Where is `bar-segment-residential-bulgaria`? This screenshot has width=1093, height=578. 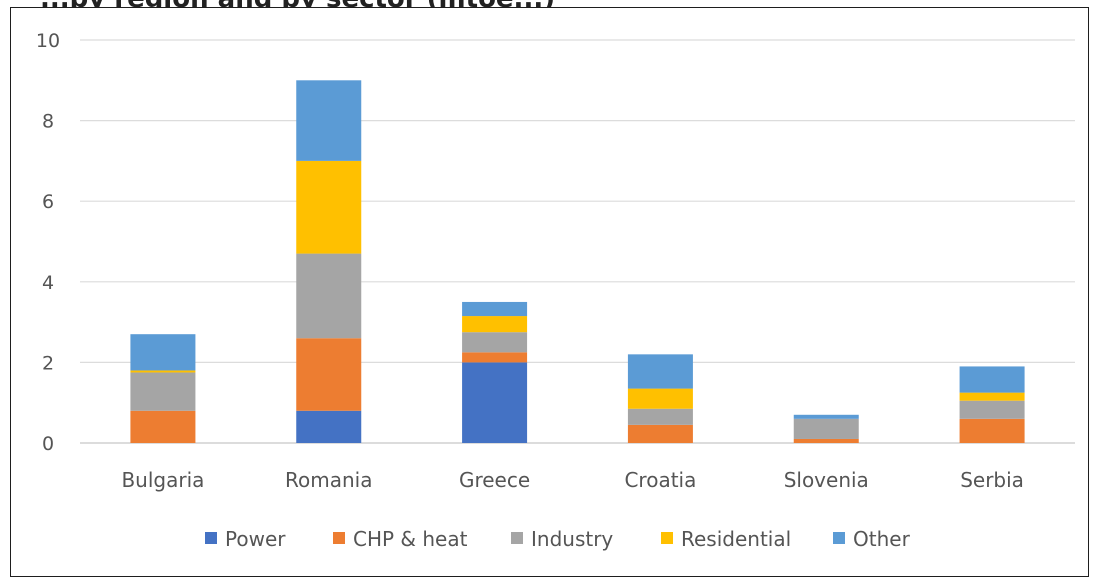
bar-segment-residential-bulgaria is located at coordinates (163, 371).